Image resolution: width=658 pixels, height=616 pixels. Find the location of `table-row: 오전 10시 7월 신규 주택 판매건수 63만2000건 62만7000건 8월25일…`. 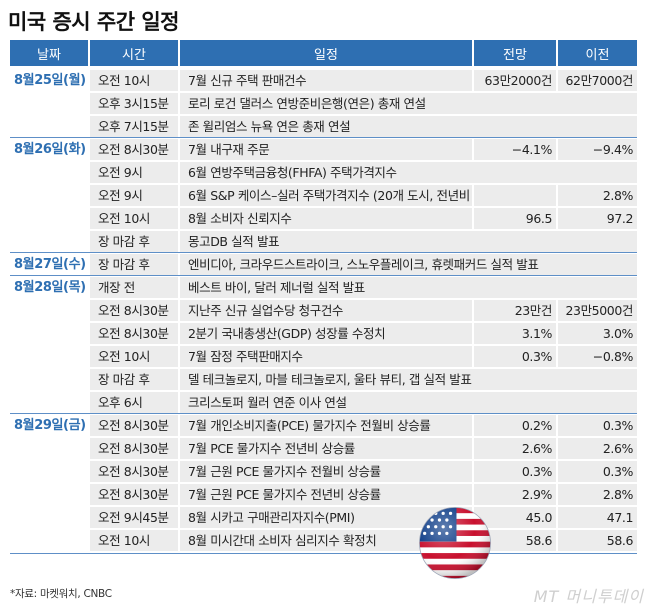

table-row: 오전 10시 7월 신규 주택 판매건수 63만2000건 62만7000건 8월25일… is located at coordinates (329, 79).